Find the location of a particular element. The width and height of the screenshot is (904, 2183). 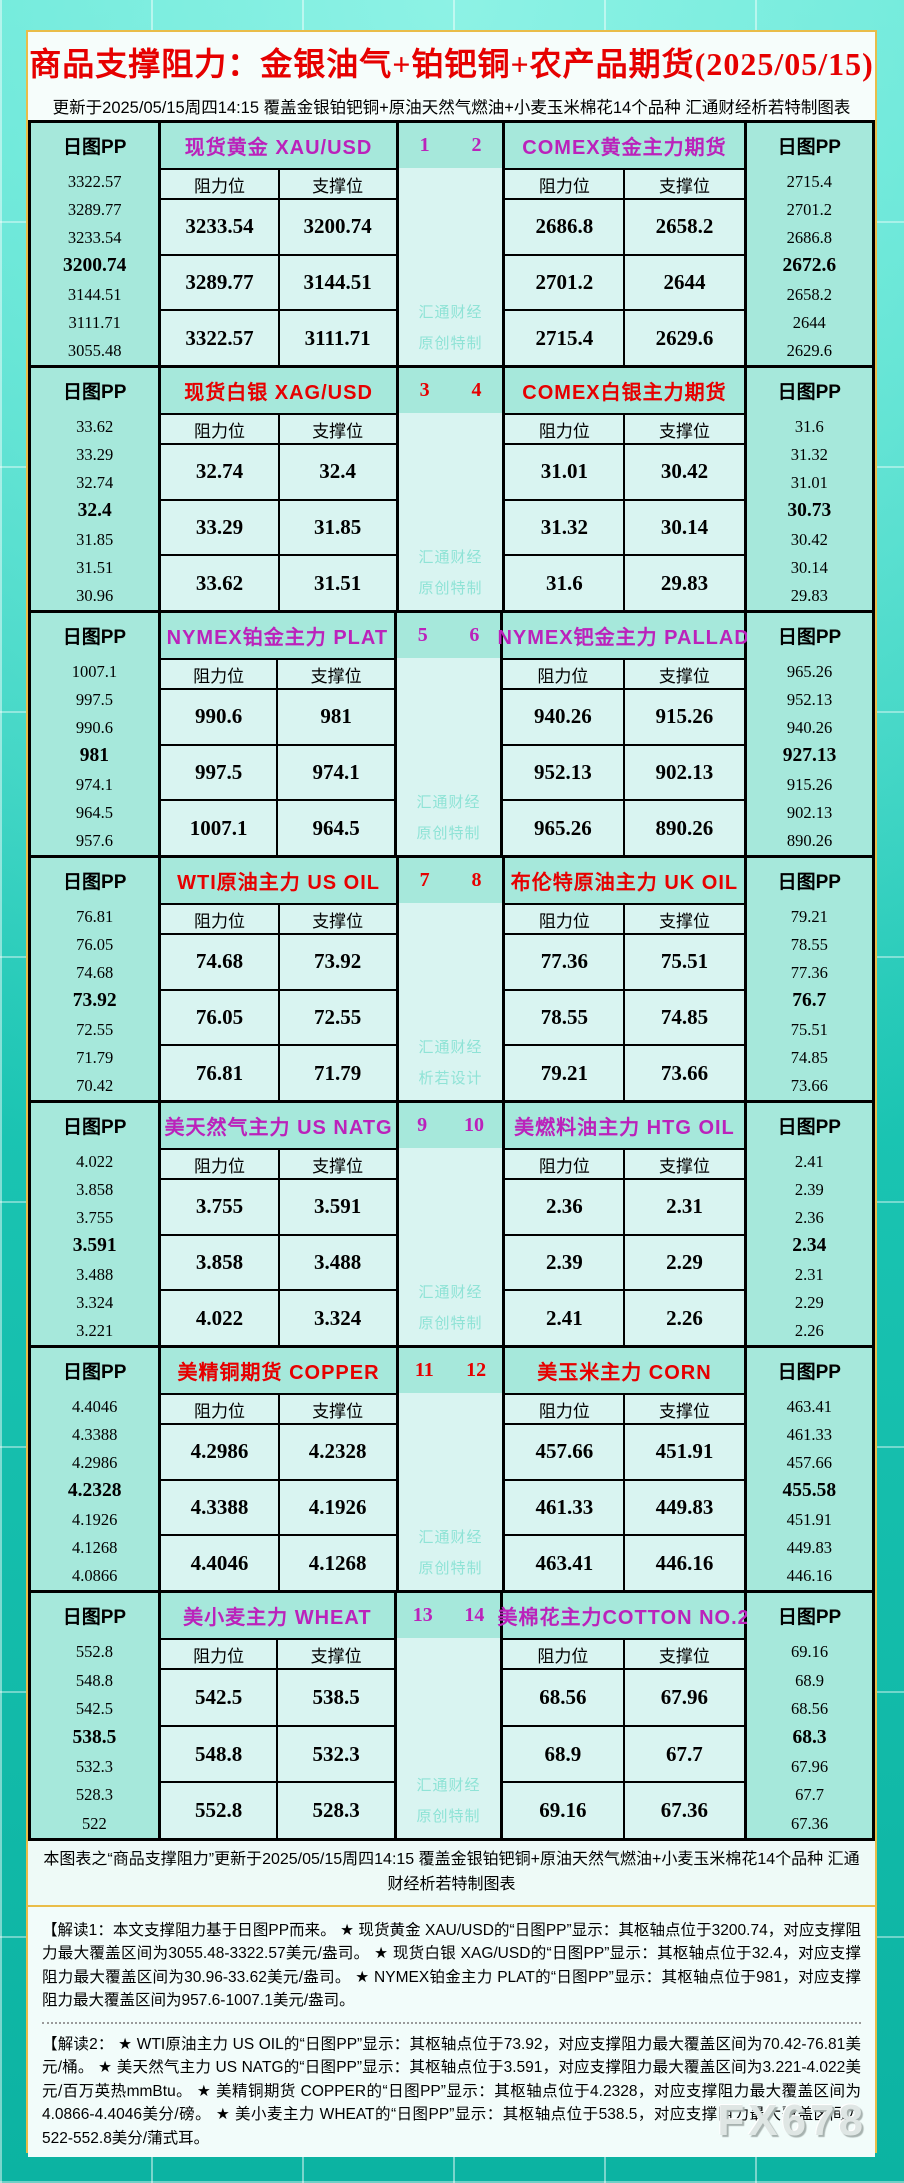

resistance-value: 548.8 is located at coordinates (220, 1754).